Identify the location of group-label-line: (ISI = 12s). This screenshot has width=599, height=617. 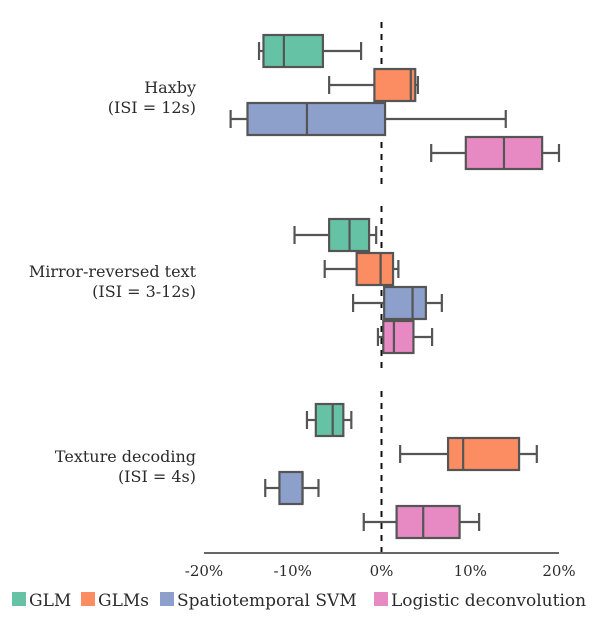
(152, 107).